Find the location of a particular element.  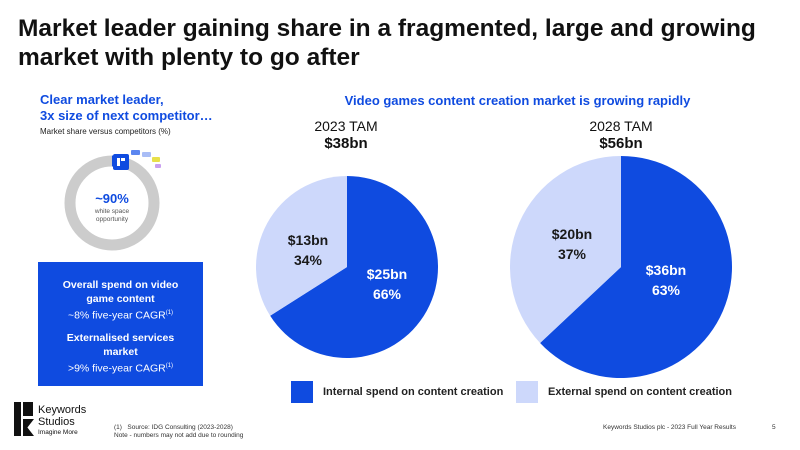

left-panel-subtitle: Market share versus competitors (%) is located at coordinates (105, 131).